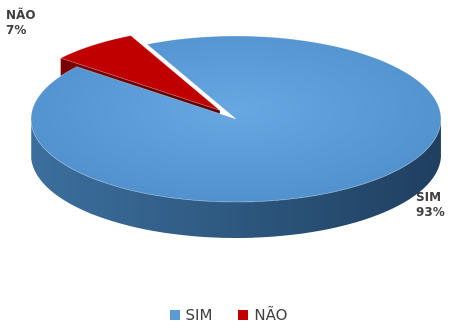 This screenshot has width=457, height=327. I want to click on legend-item-nao: NÃO, so click(262, 315).